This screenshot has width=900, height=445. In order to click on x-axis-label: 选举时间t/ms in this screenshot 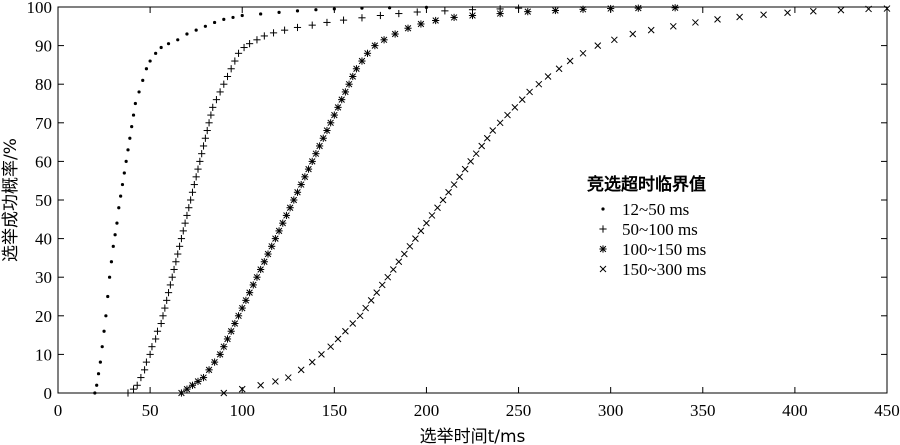, I will do `click(473, 436)`.